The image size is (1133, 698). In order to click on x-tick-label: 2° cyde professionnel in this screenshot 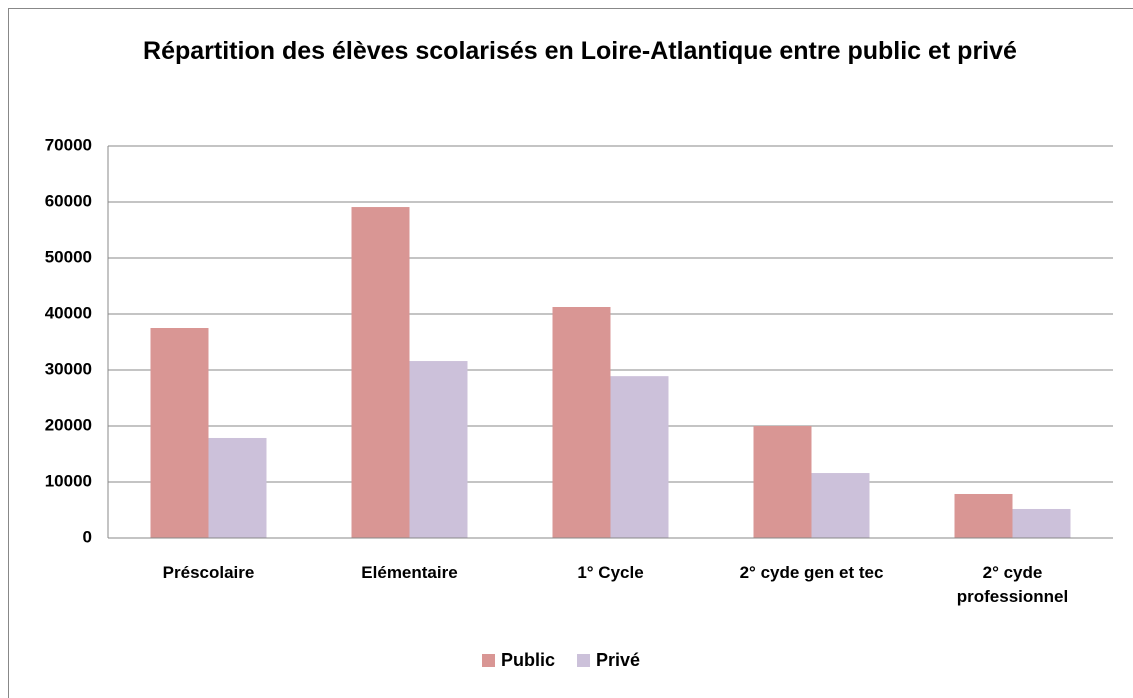, I will do `click(1012, 584)`.